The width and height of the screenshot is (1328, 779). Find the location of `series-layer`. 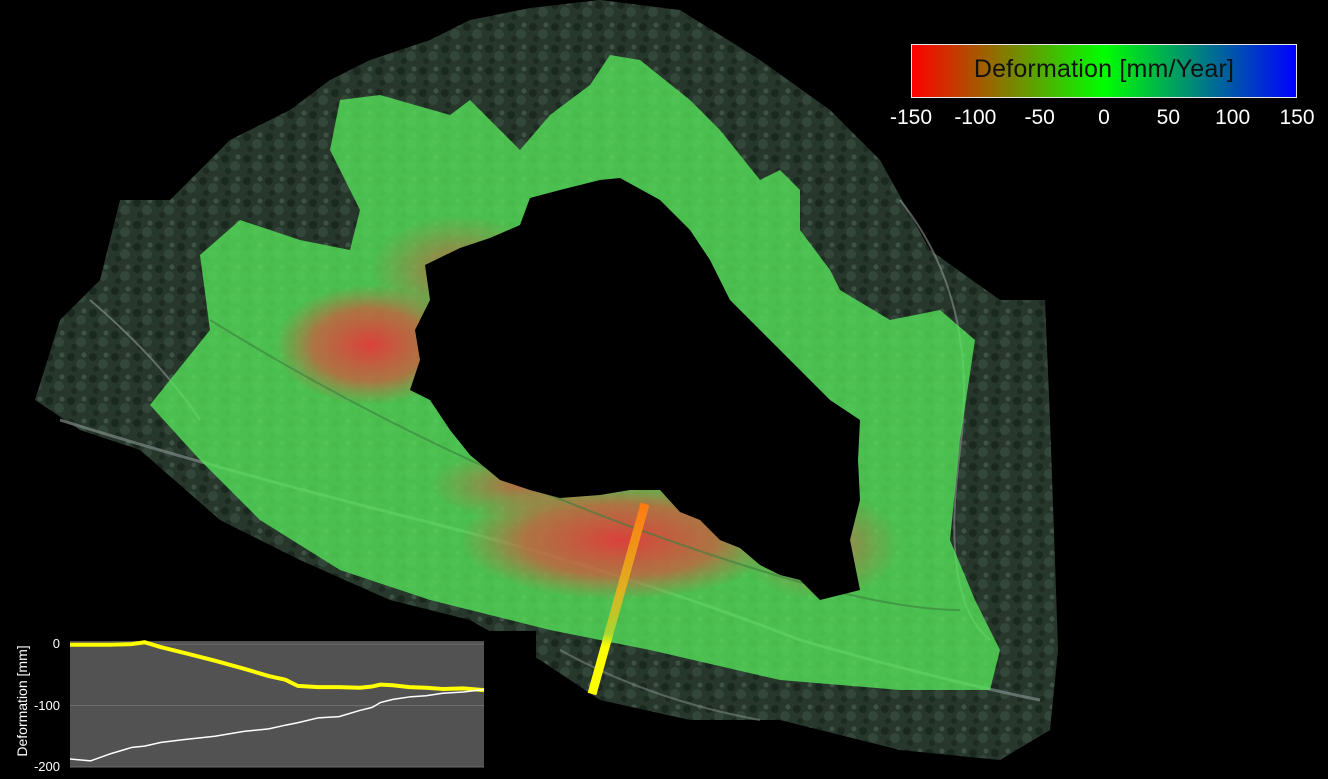

series-layer is located at coordinates (277, 701).